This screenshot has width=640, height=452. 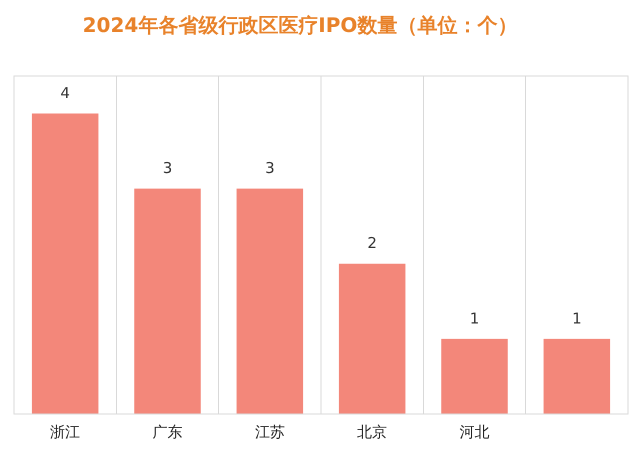 I want to click on x-tick-label: 广东, so click(x=167, y=433).